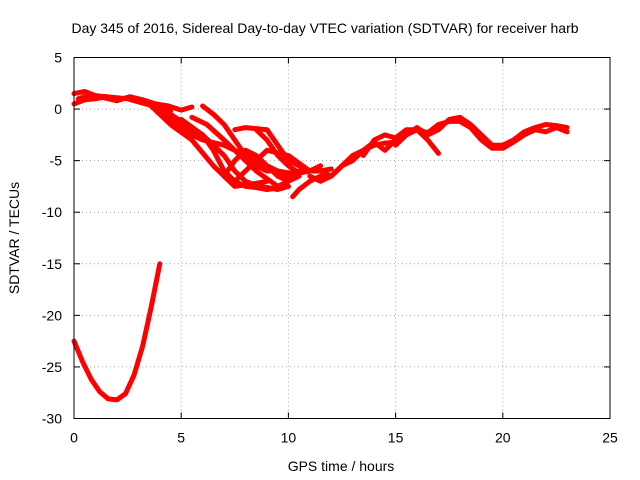  I want to click on x-tick-labels: 0 5 10 15 20 25, so click(344, 438).